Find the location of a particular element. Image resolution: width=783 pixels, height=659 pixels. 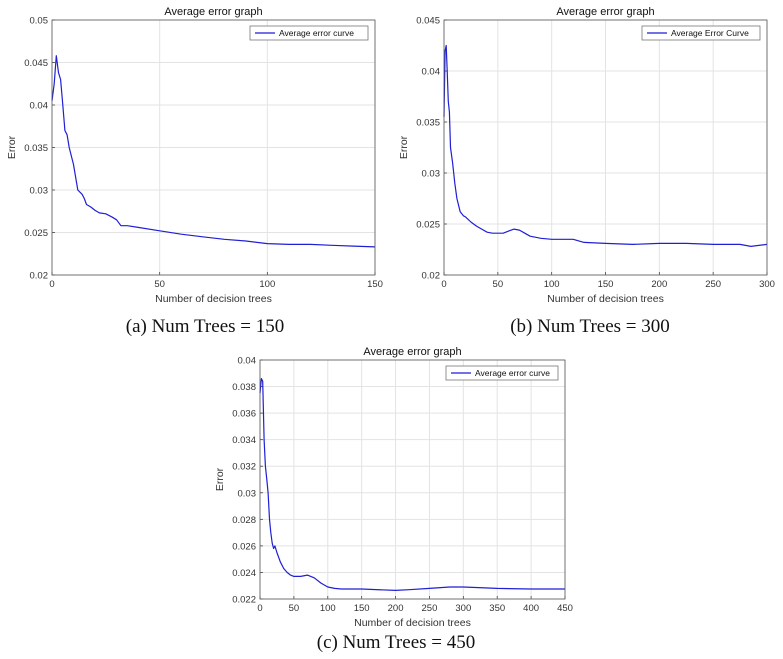

y-tick-label: 0.026 is located at coordinates (244, 546).